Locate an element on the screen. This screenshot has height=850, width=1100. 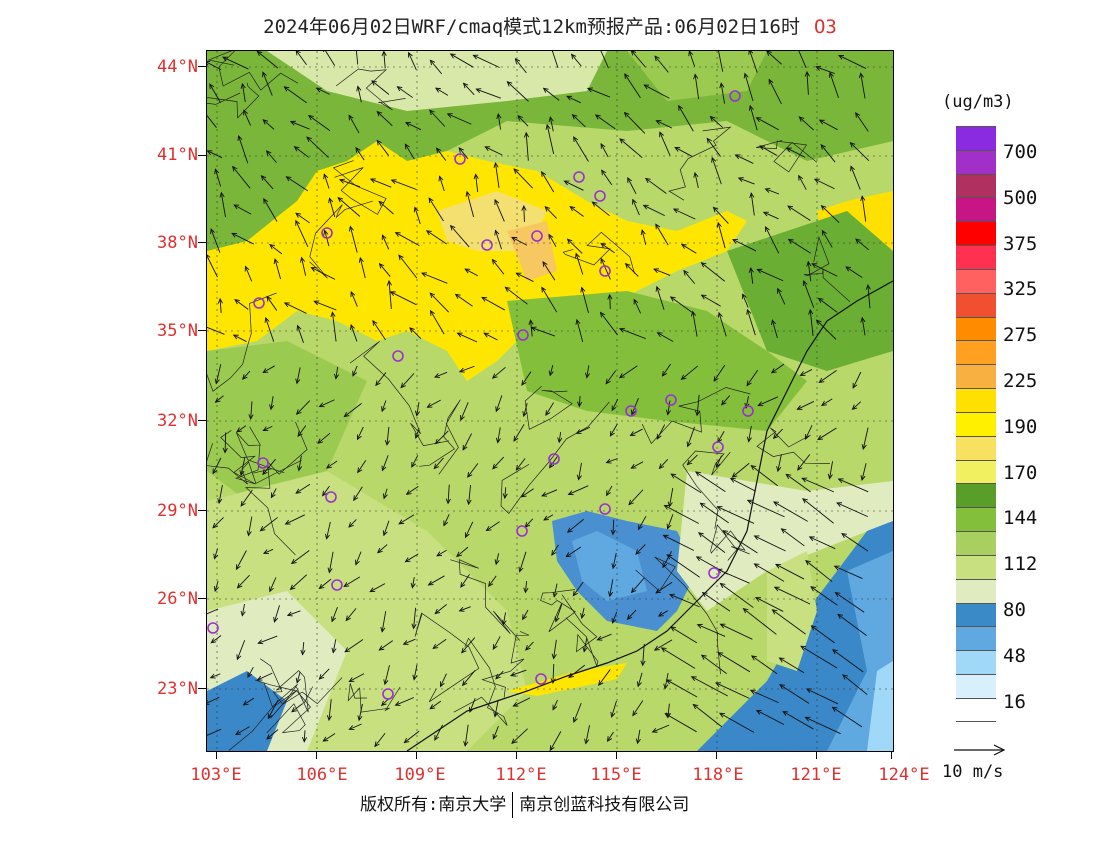
copyright-separator is located at coordinates (513, 805).